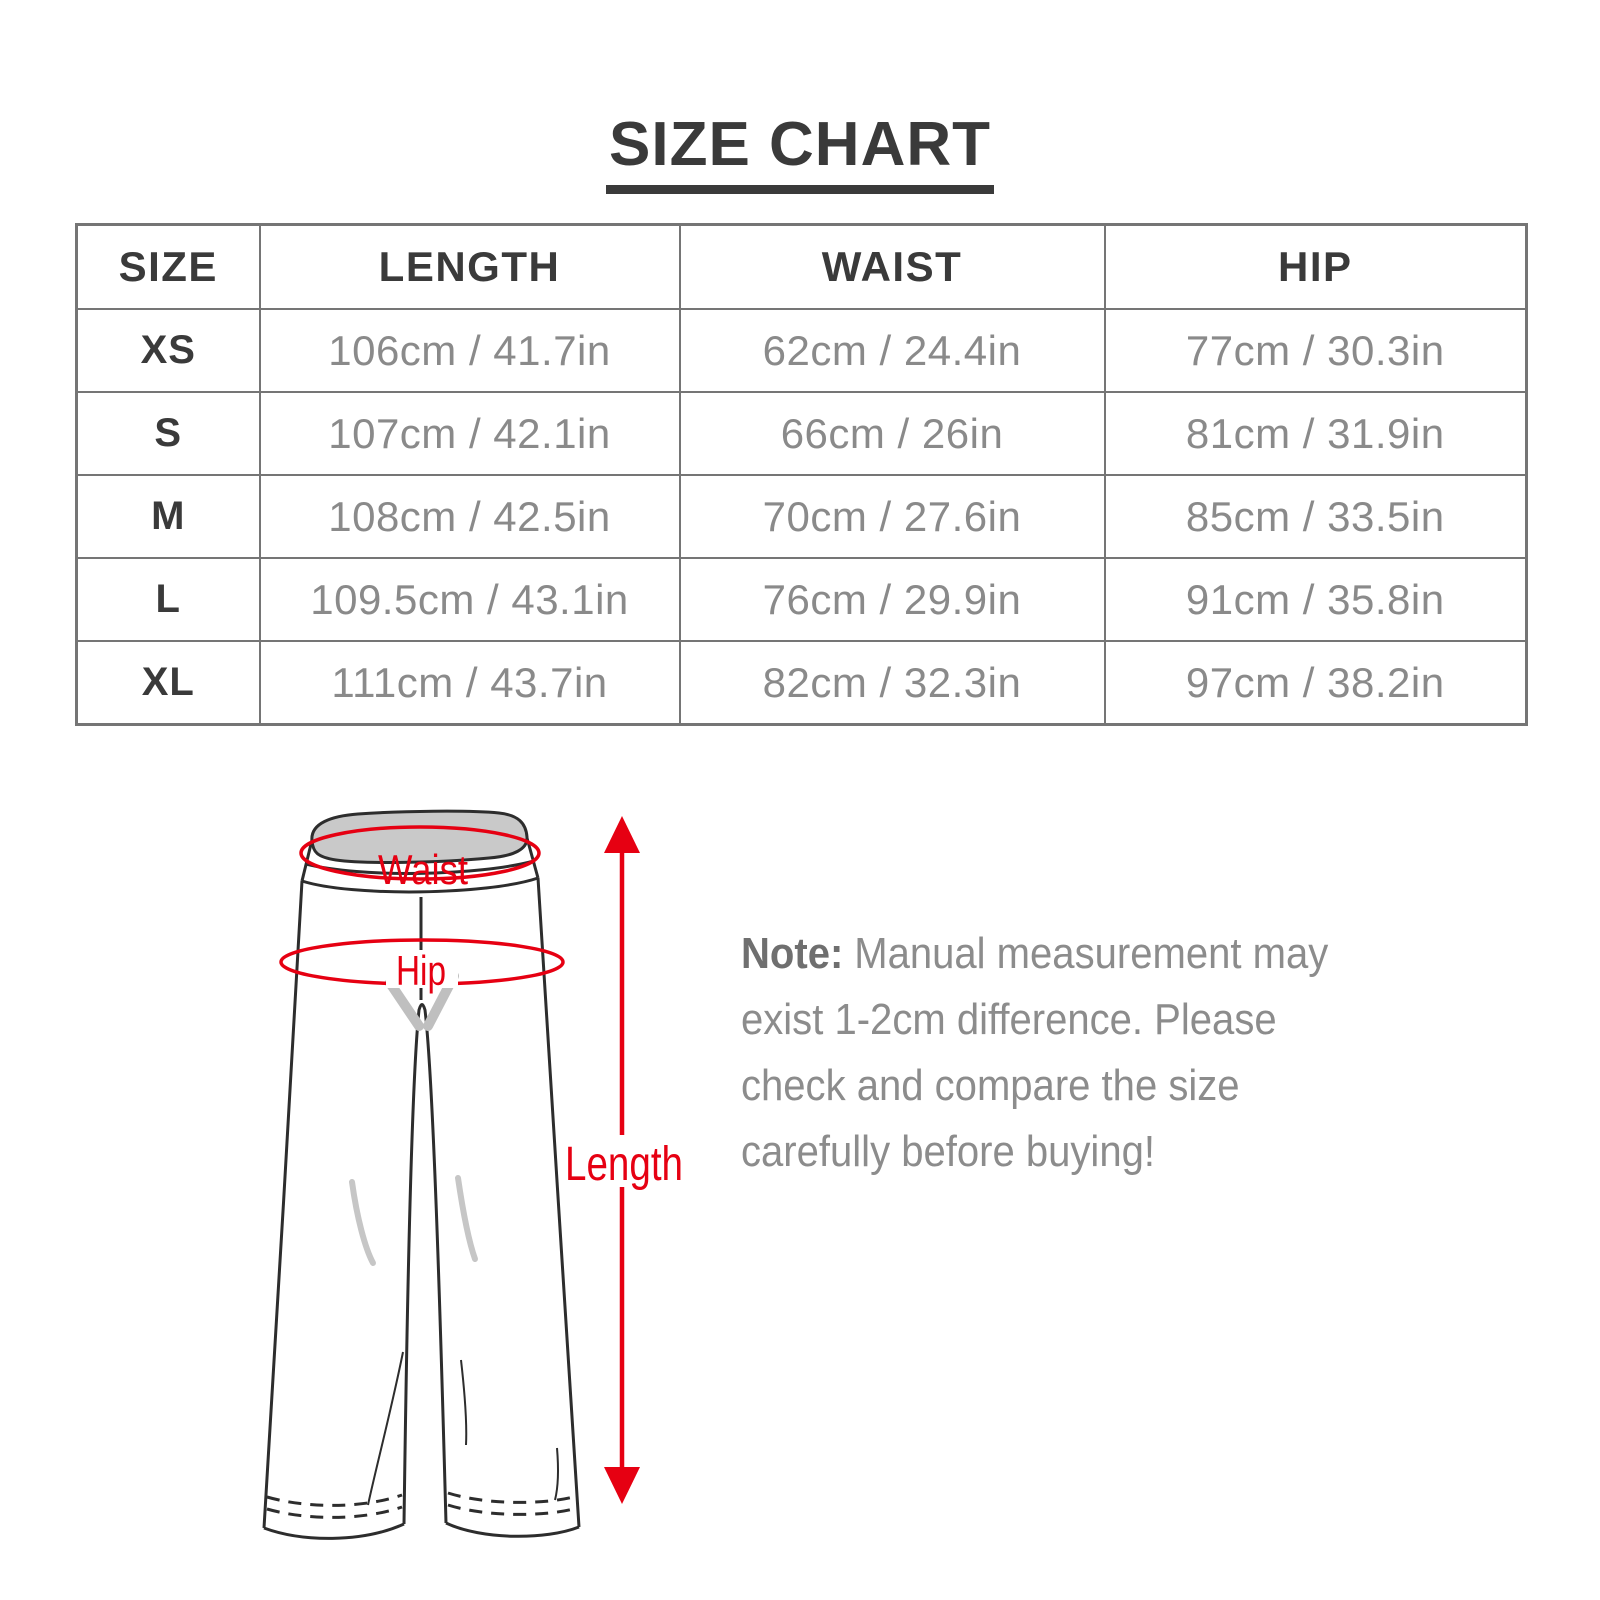 Image resolution: width=1600 pixels, height=1600 pixels. I want to click on note-line: carefully before buying!, so click(948, 1151).